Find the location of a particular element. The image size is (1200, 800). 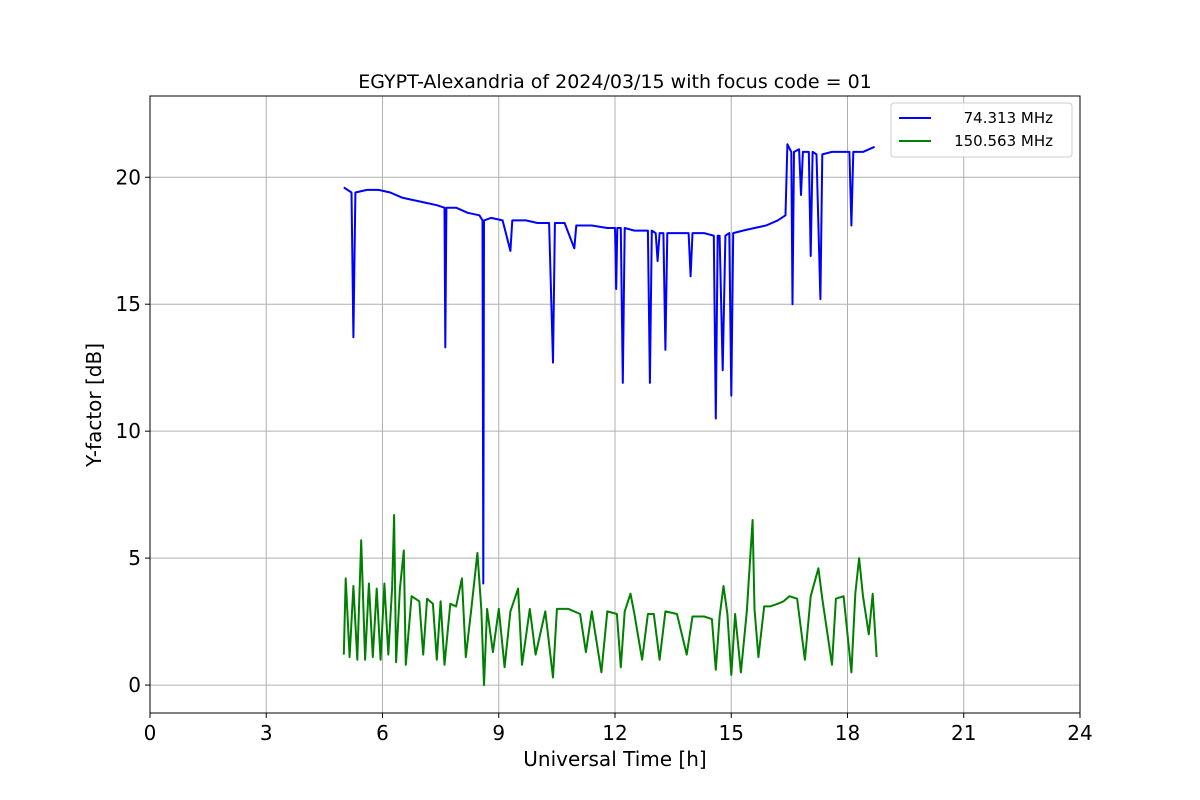

x-axis: 0 3 6 9 12 15 18 21 24 is located at coordinates (618, 729).